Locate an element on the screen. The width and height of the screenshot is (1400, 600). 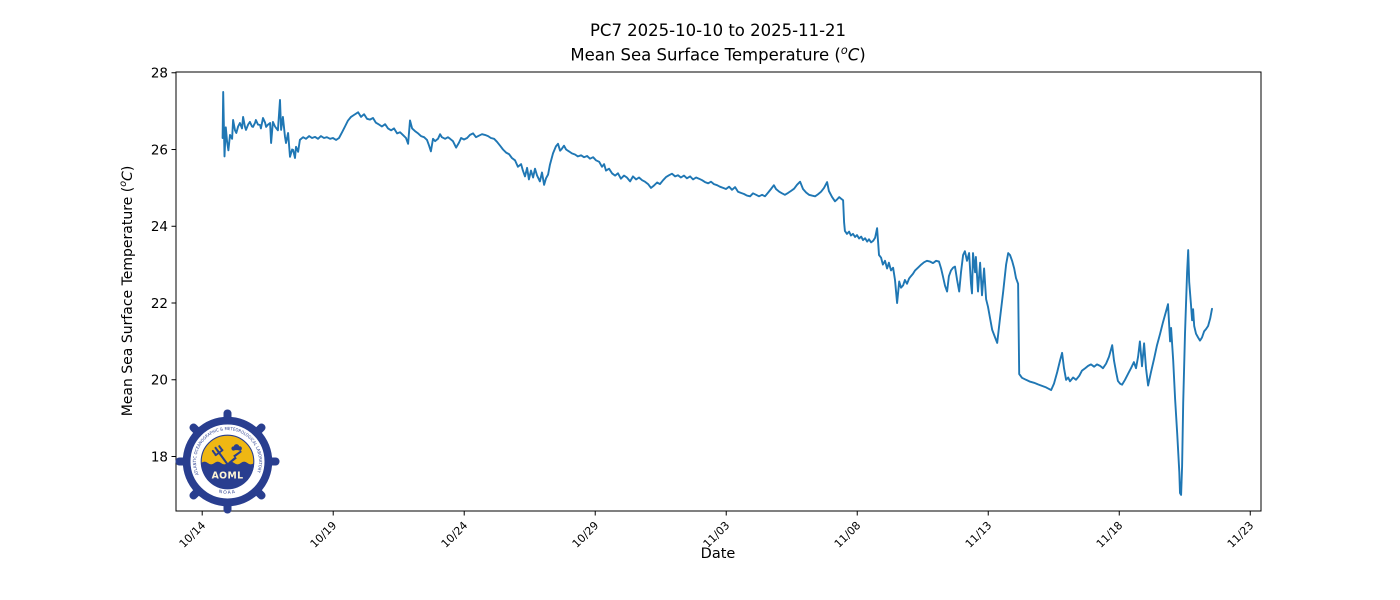
y-tick-label: 20 is located at coordinates (159, 381).